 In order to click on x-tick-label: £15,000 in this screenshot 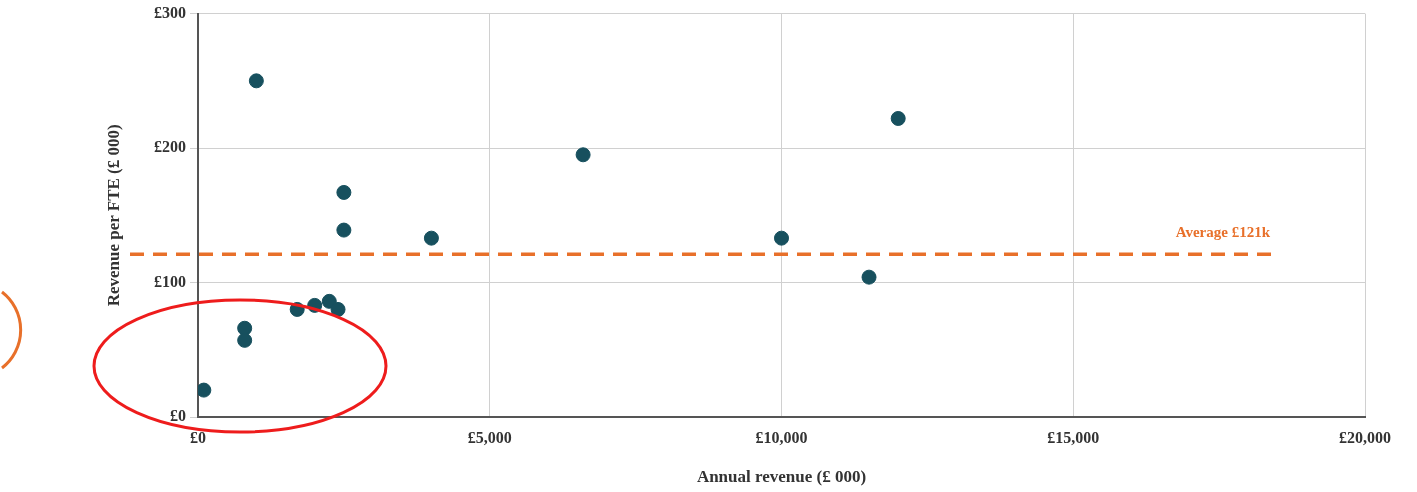, I will do `click(1073, 437)`.